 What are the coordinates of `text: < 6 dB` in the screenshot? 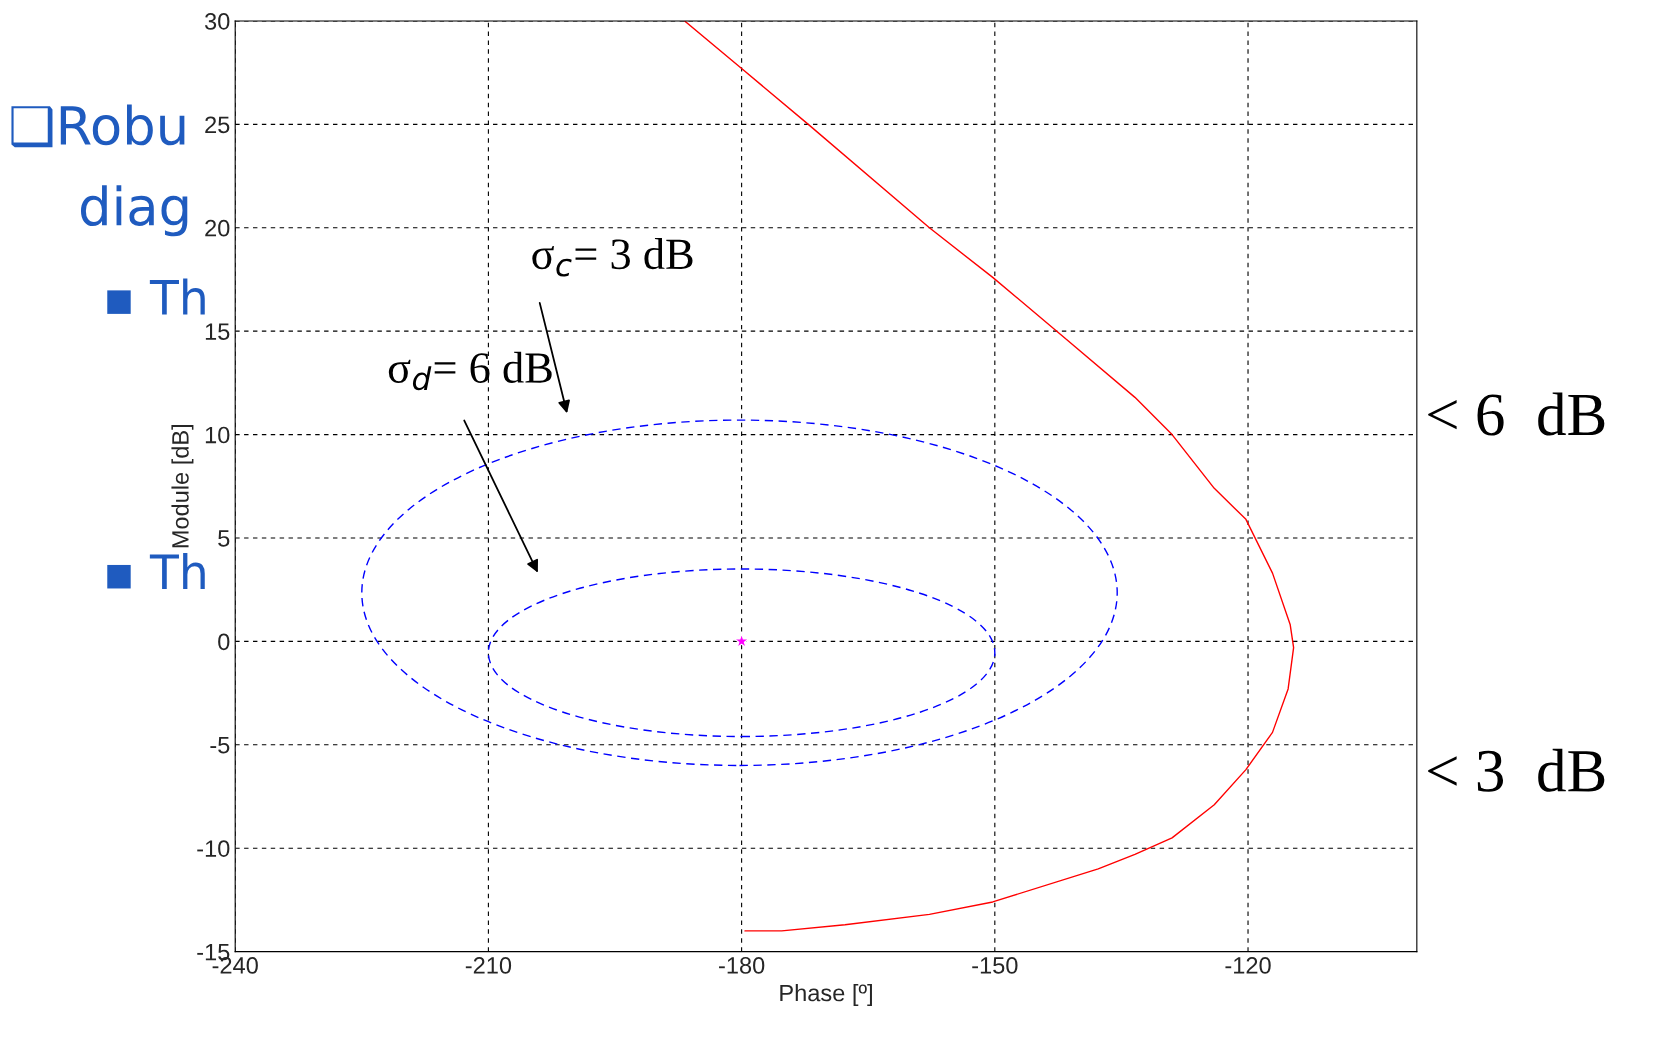 It's located at (1516, 414).